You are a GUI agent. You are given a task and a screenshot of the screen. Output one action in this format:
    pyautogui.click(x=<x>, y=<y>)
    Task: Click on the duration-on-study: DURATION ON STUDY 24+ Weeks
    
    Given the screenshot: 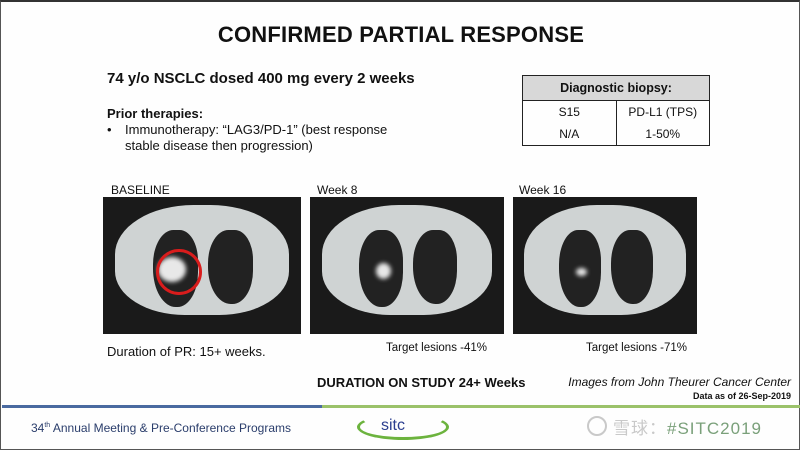 What is the action you would take?
    pyautogui.click(x=421, y=382)
    